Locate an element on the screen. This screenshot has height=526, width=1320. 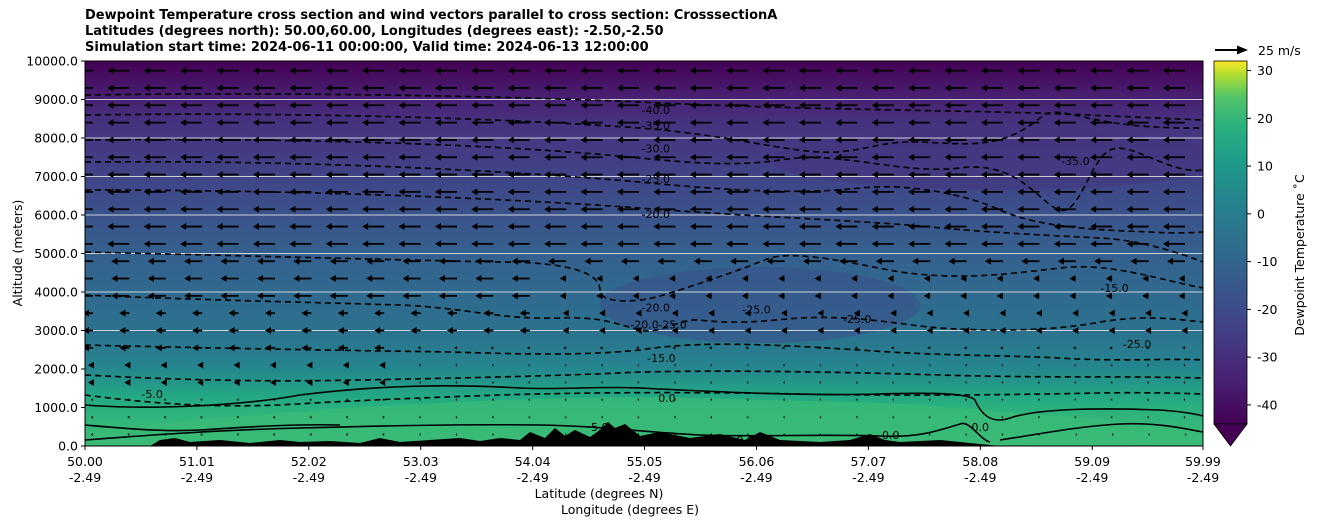
x-tick-label-latitude: 53.03 is located at coordinates (421, 461).